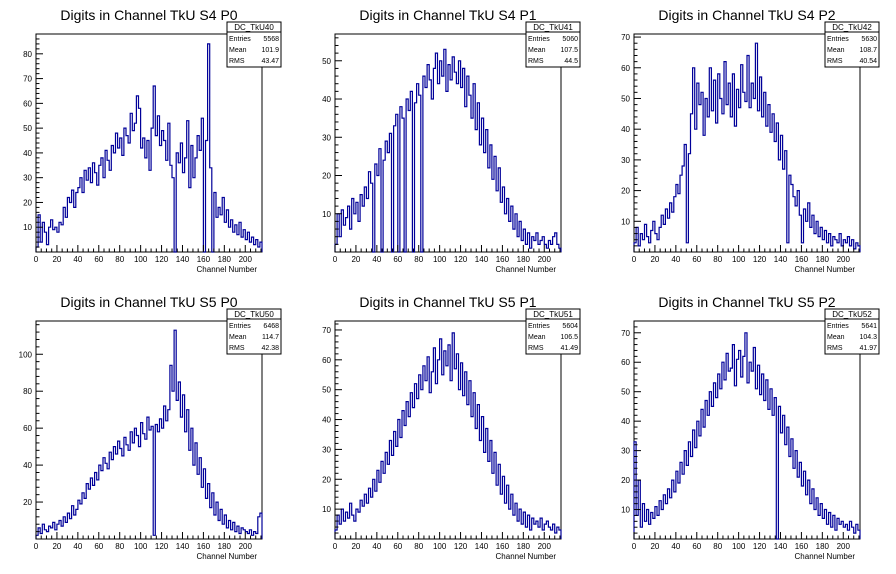 The height and width of the screenshot is (574, 896). I want to click on chart-title: Digits in Channel TkU S4 P1, so click(447, 15).